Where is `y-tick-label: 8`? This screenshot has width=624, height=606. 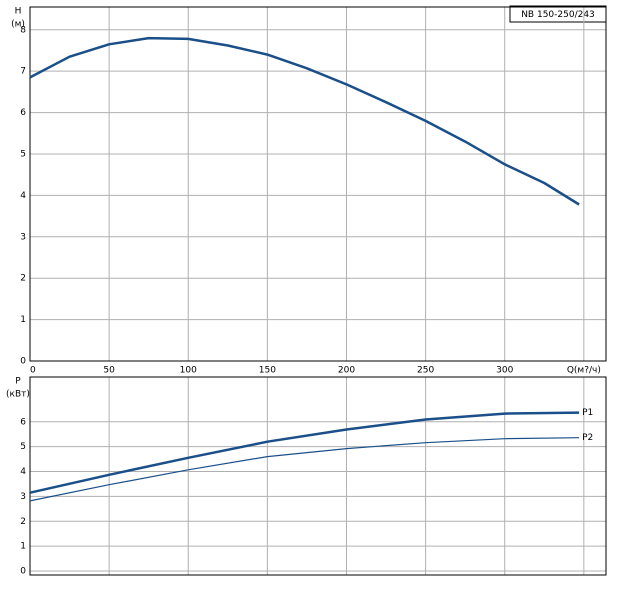 y-tick-label: 8 is located at coordinates (23, 30).